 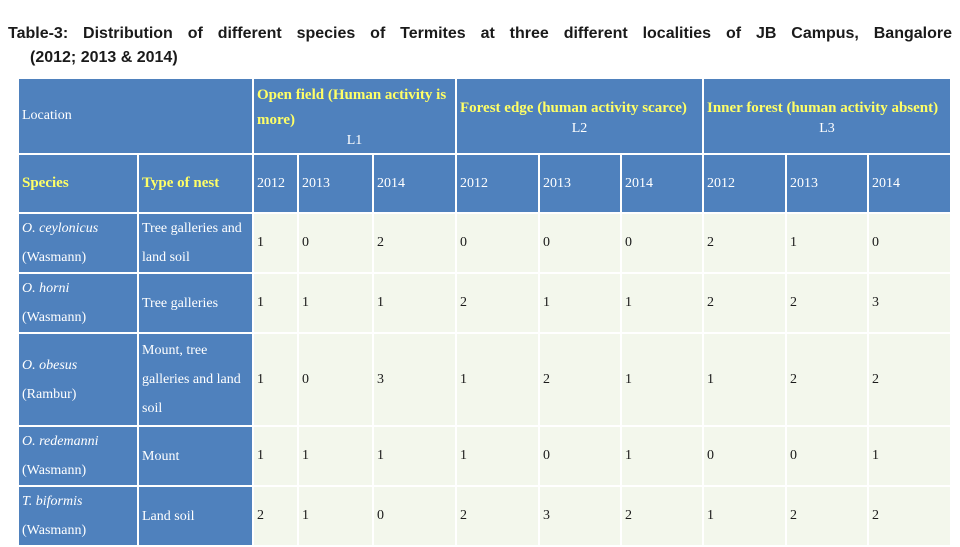 I want to click on species-cell: O. horni (Wasmann), so click(x=78, y=303).